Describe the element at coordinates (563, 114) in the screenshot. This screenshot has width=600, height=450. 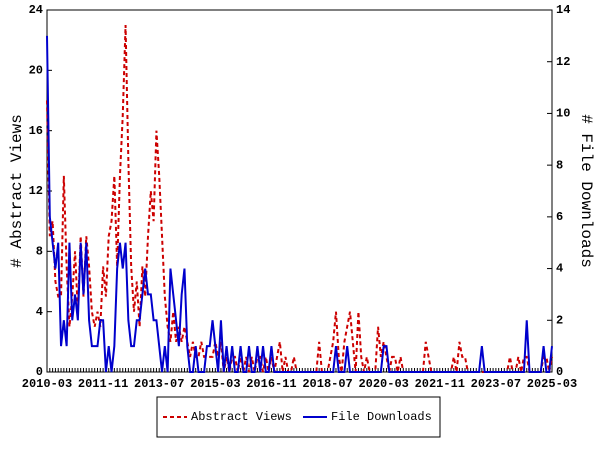
I see `y2-tick-label: 10` at that location.